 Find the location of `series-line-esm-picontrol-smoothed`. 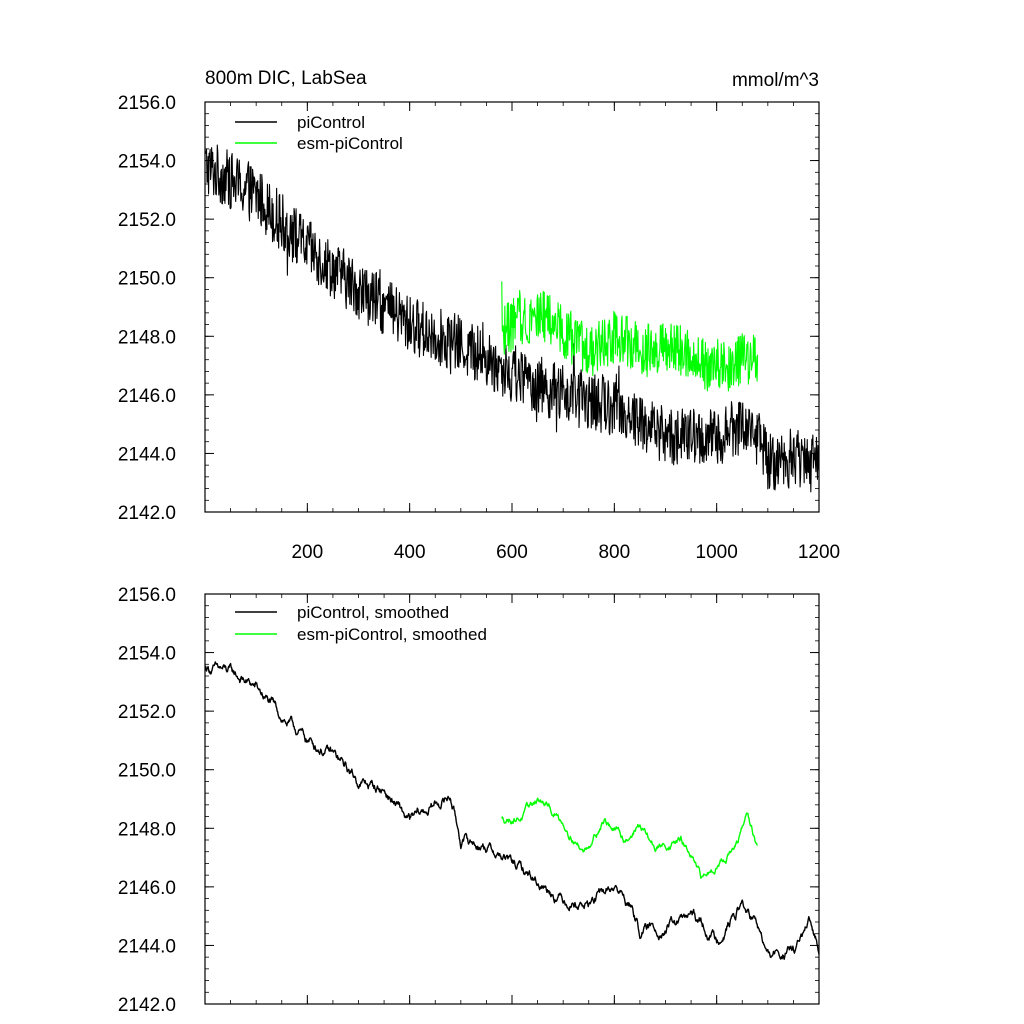

series-line-esm-picontrol-smoothed is located at coordinates (629, 838).